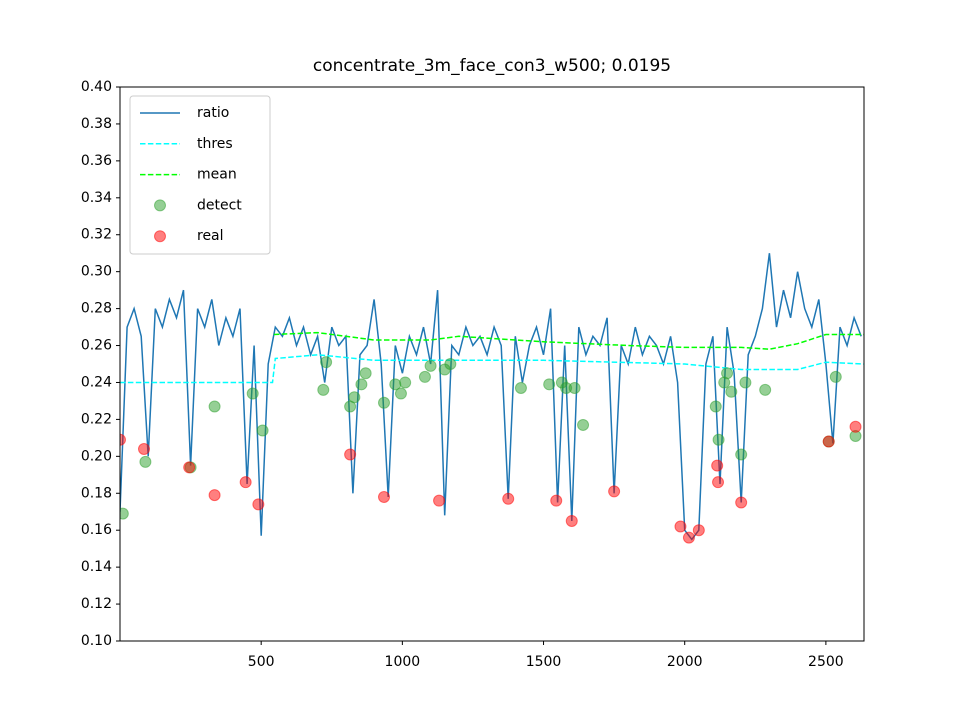 Image resolution: width=960 pixels, height=720 pixels. I want to click on line-thres, so click(492, 369).